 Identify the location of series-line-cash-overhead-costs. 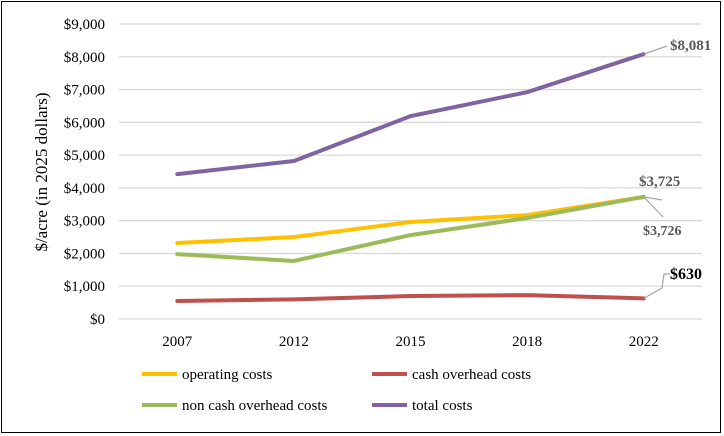
(410, 298).